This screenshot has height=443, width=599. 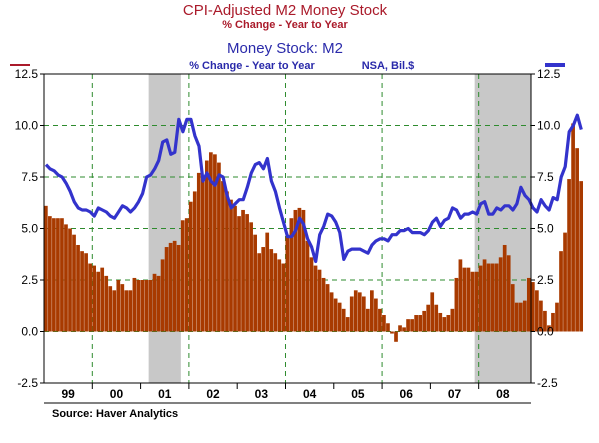 I want to click on source-note: Source: Haver Analytics, so click(x=115, y=414).